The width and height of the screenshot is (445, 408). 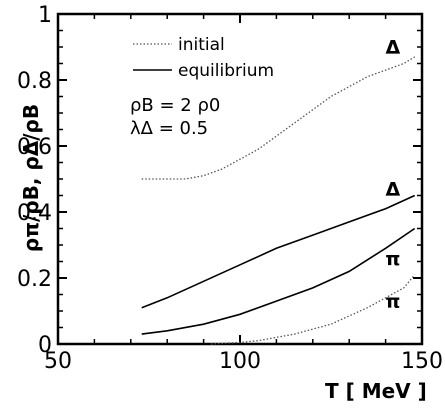 I want to click on y-tick-label: 0.2, so click(x=34, y=279).